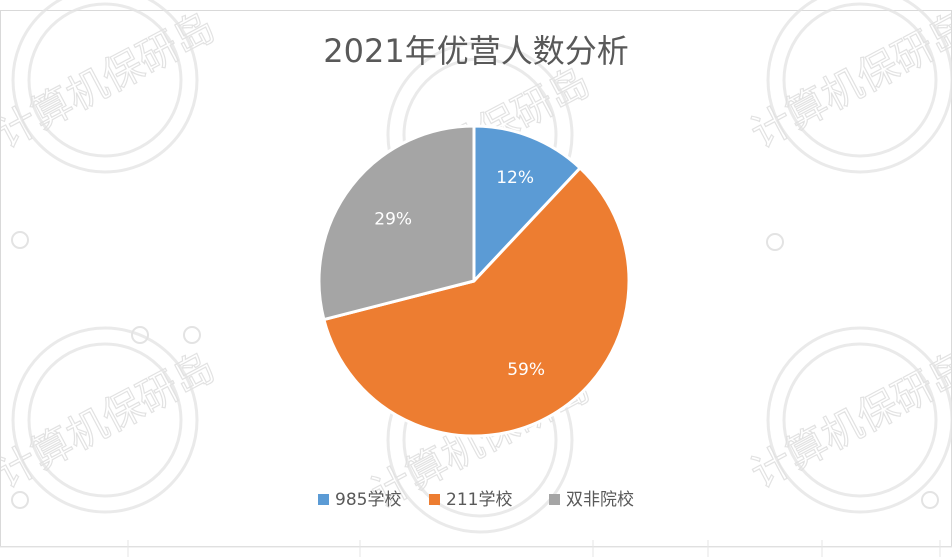 Image resolution: width=952 pixels, height=557 pixels. Describe the element at coordinates (368, 500) in the screenshot. I see `legend-label: 985学校` at that location.